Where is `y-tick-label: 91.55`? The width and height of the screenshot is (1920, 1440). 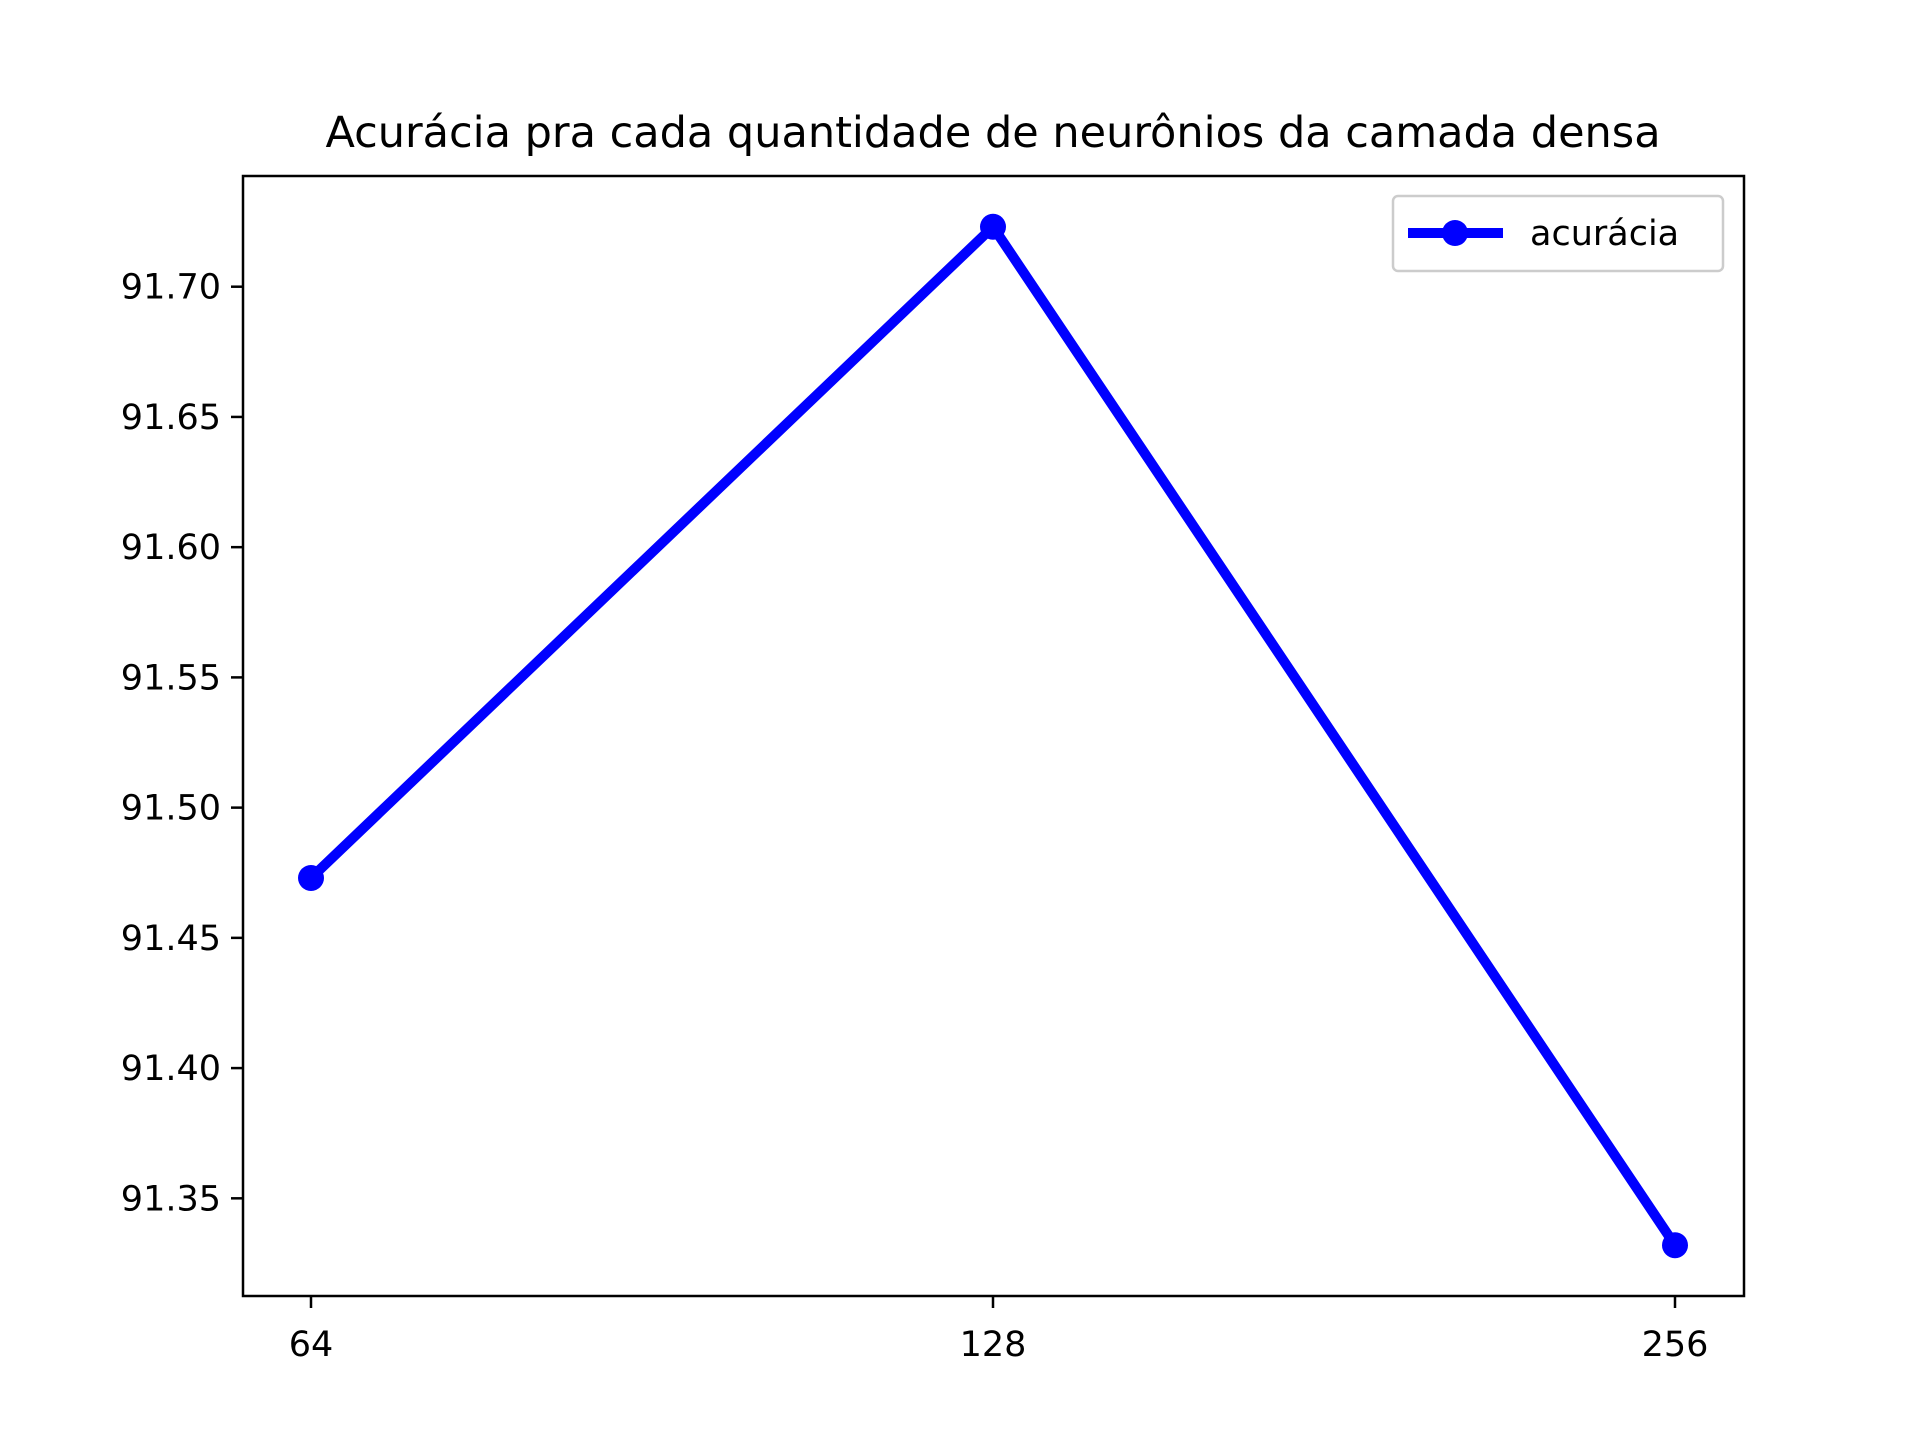 y-tick-label: 91.55 is located at coordinates (171, 678).